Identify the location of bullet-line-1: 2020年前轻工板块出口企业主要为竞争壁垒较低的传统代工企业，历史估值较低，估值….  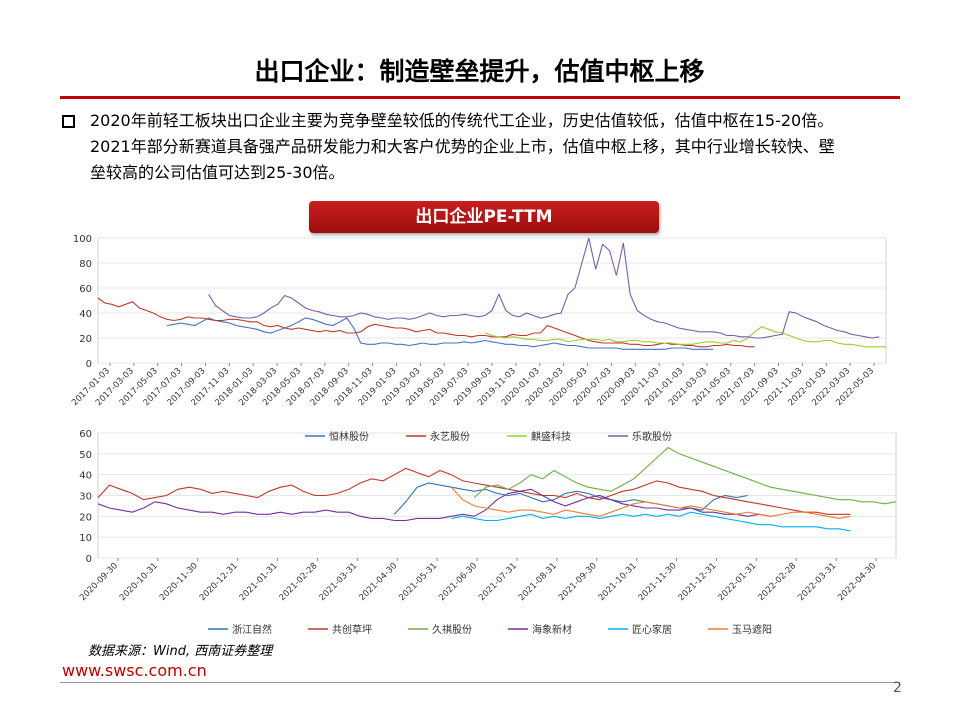
(462, 120).